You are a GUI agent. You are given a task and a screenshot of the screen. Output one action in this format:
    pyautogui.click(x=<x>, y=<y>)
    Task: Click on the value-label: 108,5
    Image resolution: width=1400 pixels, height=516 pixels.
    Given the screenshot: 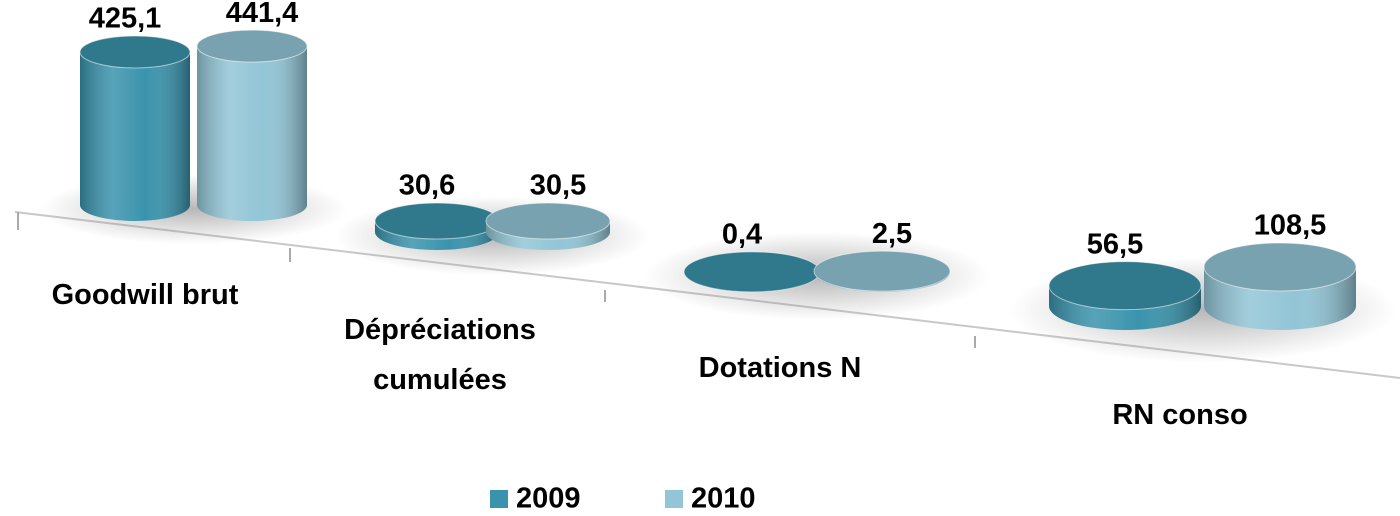 What is the action you would take?
    pyautogui.click(x=1290, y=226)
    